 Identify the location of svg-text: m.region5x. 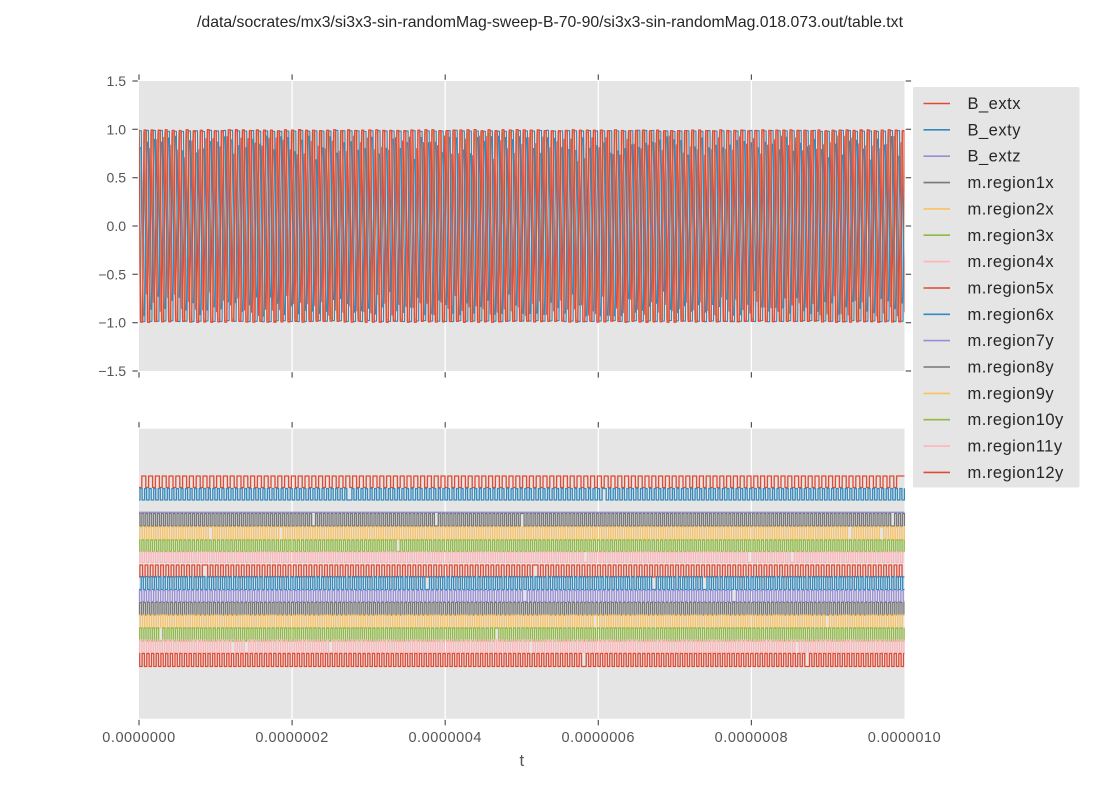
(1011, 289).